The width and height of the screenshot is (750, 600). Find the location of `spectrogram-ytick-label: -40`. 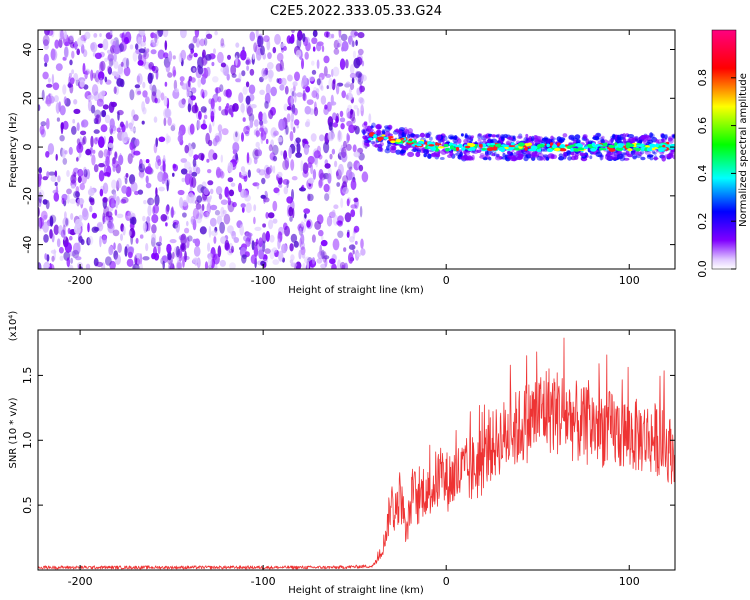

spectrogram-ytick-label: -40 is located at coordinates (27, 245).